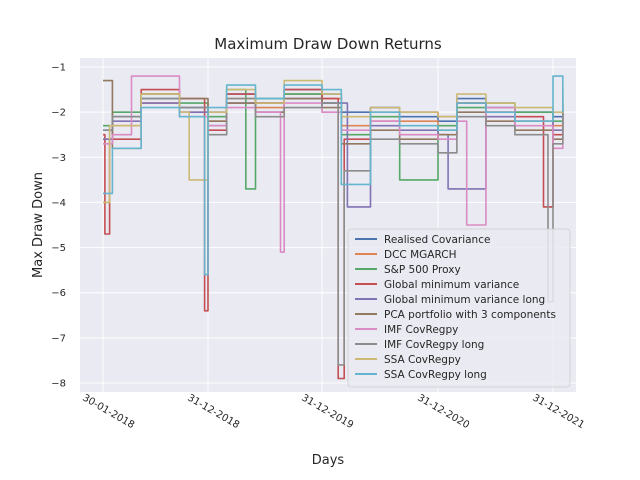 The height and width of the screenshot is (480, 640). I want to click on y-tick-label: −2, so click(58, 113).